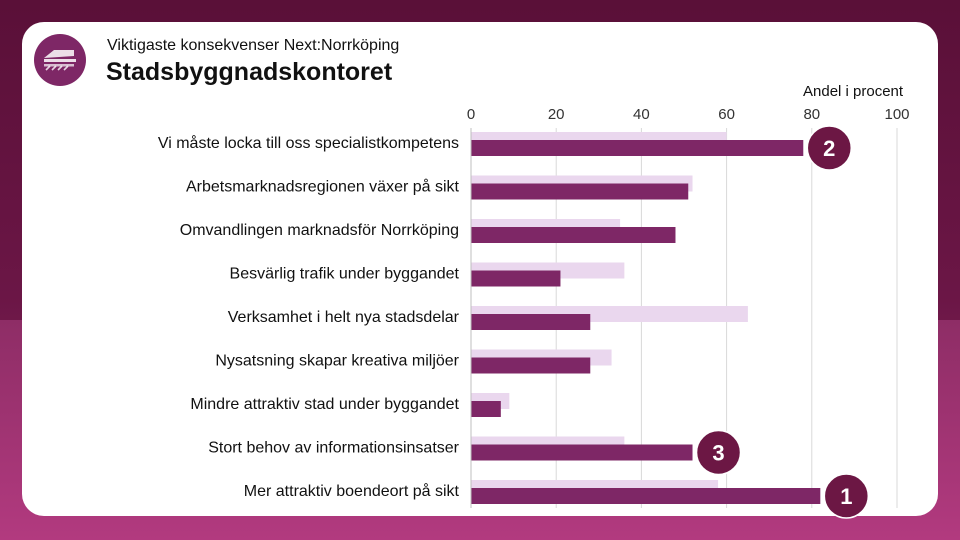 The image size is (960, 540). I want to click on category-label: Arbetsmarknadsregionen växer på sikt, so click(323, 187).